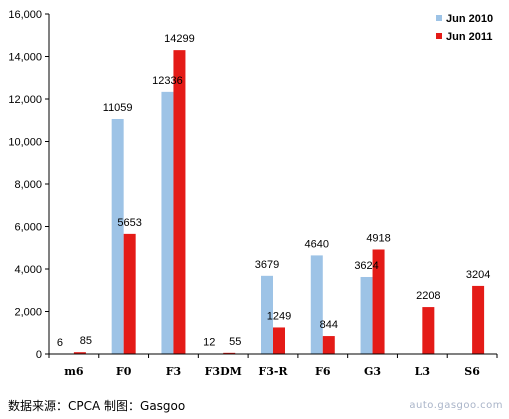 This screenshot has height=419, width=509. What do you see at coordinates (372, 371) in the screenshot?
I see `x-tick-label: G3` at bounding box center [372, 371].